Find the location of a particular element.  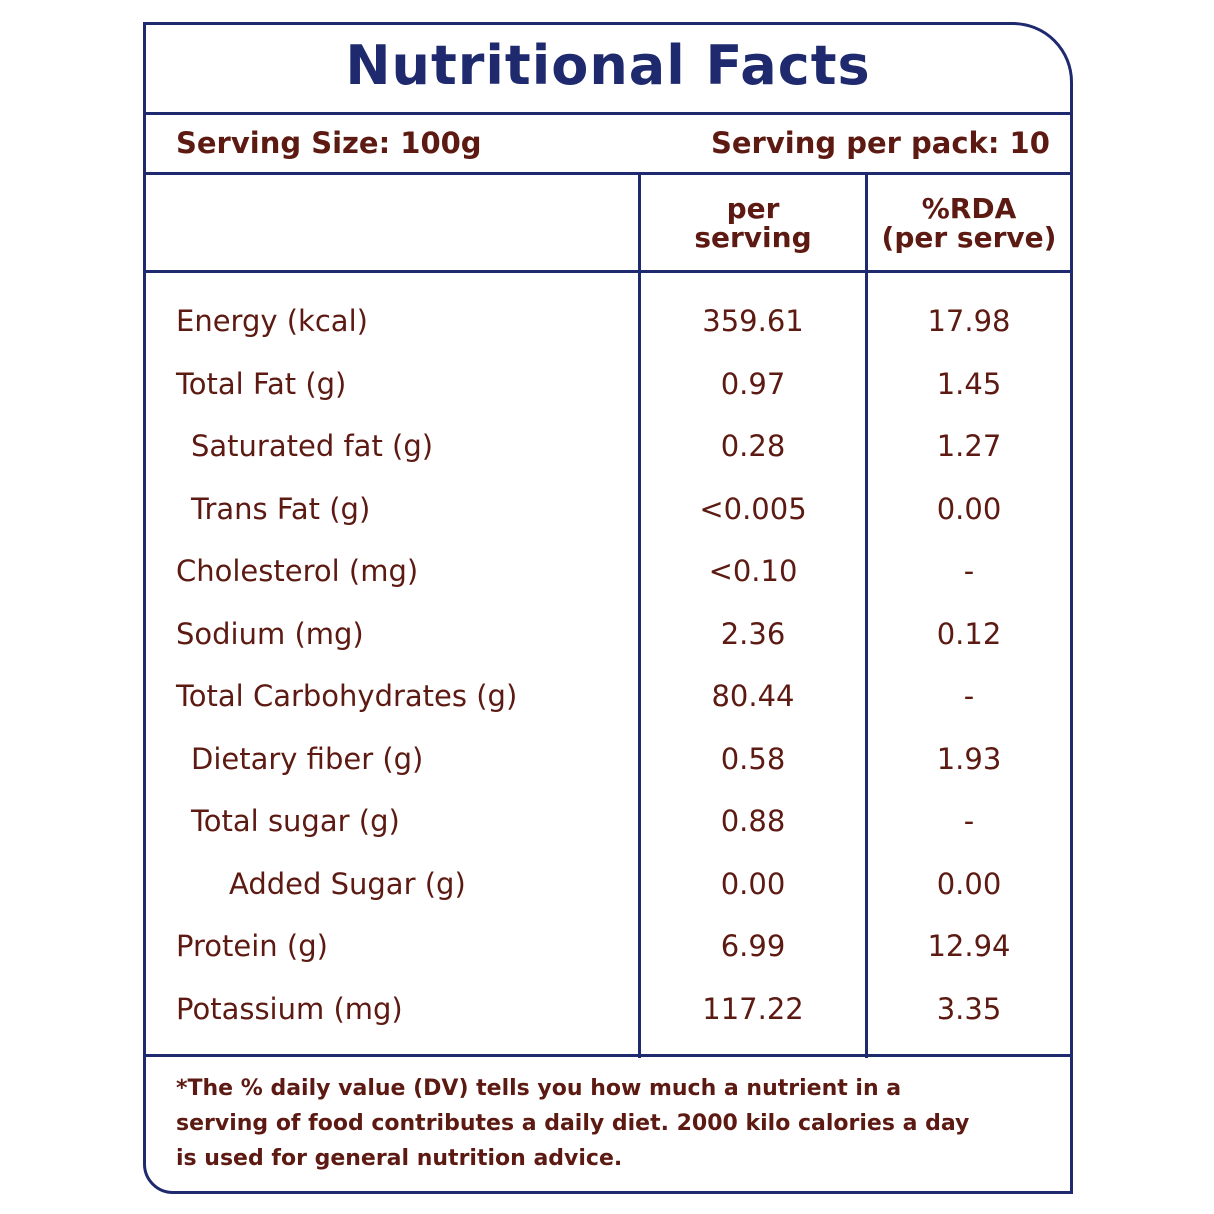

nutrient-name: Protein (g) is located at coordinates (252, 946).